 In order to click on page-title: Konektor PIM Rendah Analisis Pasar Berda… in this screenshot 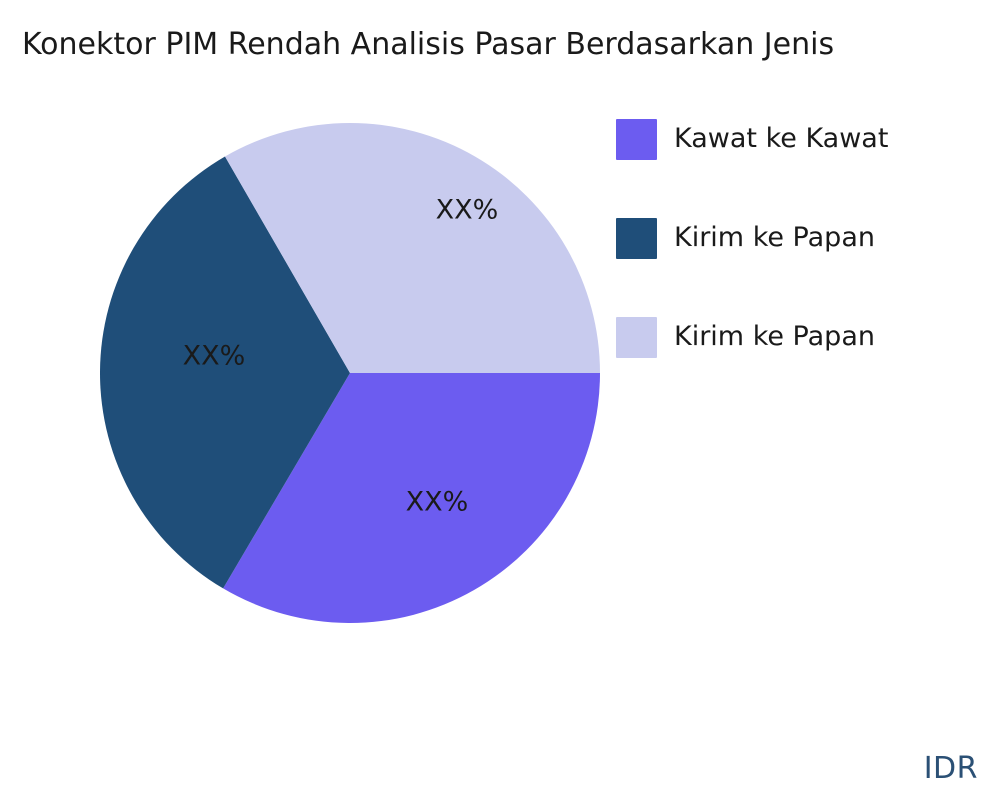, I will do `click(428, 44)`.